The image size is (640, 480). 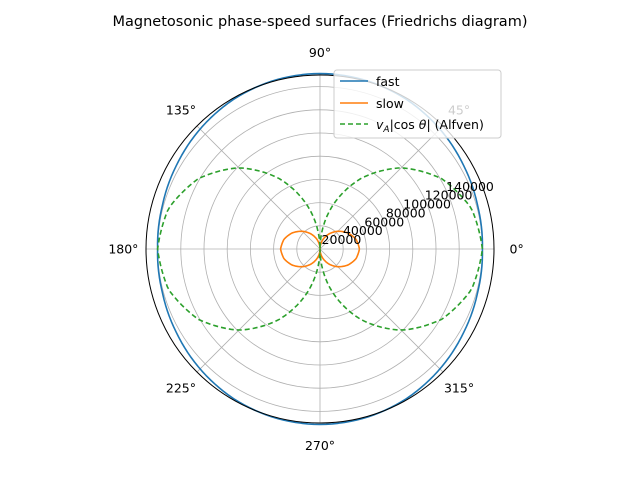 What do you see at coordinates (459, 388) in the screenshot?
I see `angle-tick-label-315: 315°` at bounding box center [459, 388].